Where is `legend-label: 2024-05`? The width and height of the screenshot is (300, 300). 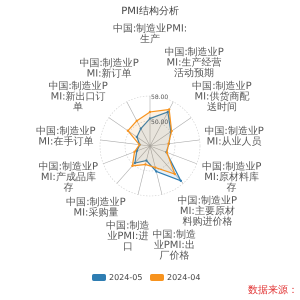
legend-label: 2024-05 is located at coordinates (125, 277).